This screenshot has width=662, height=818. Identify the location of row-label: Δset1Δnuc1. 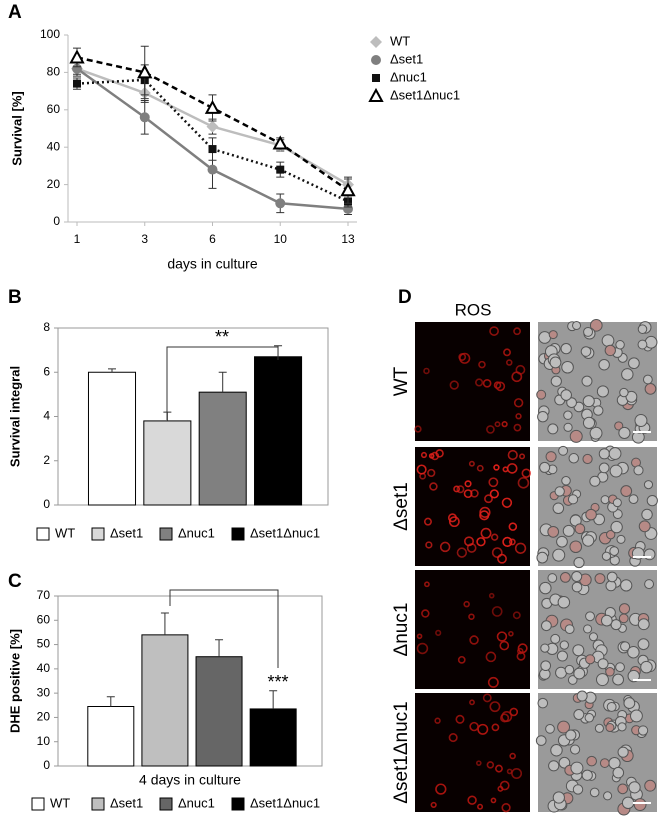
(401, 752).